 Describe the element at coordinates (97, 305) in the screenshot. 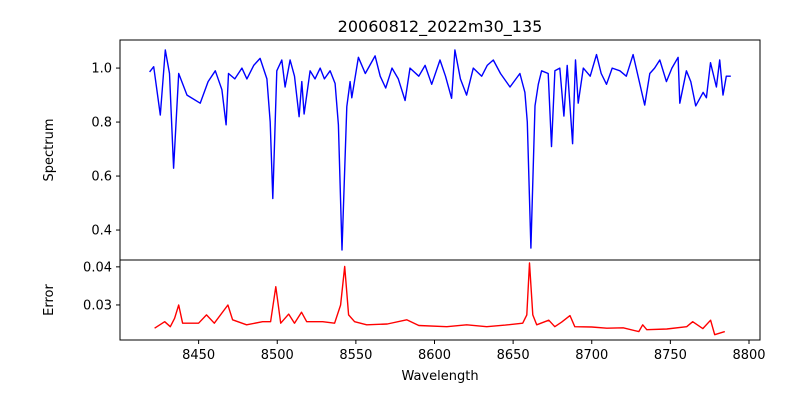

I see `y-tick-label: 0.03` at that location.